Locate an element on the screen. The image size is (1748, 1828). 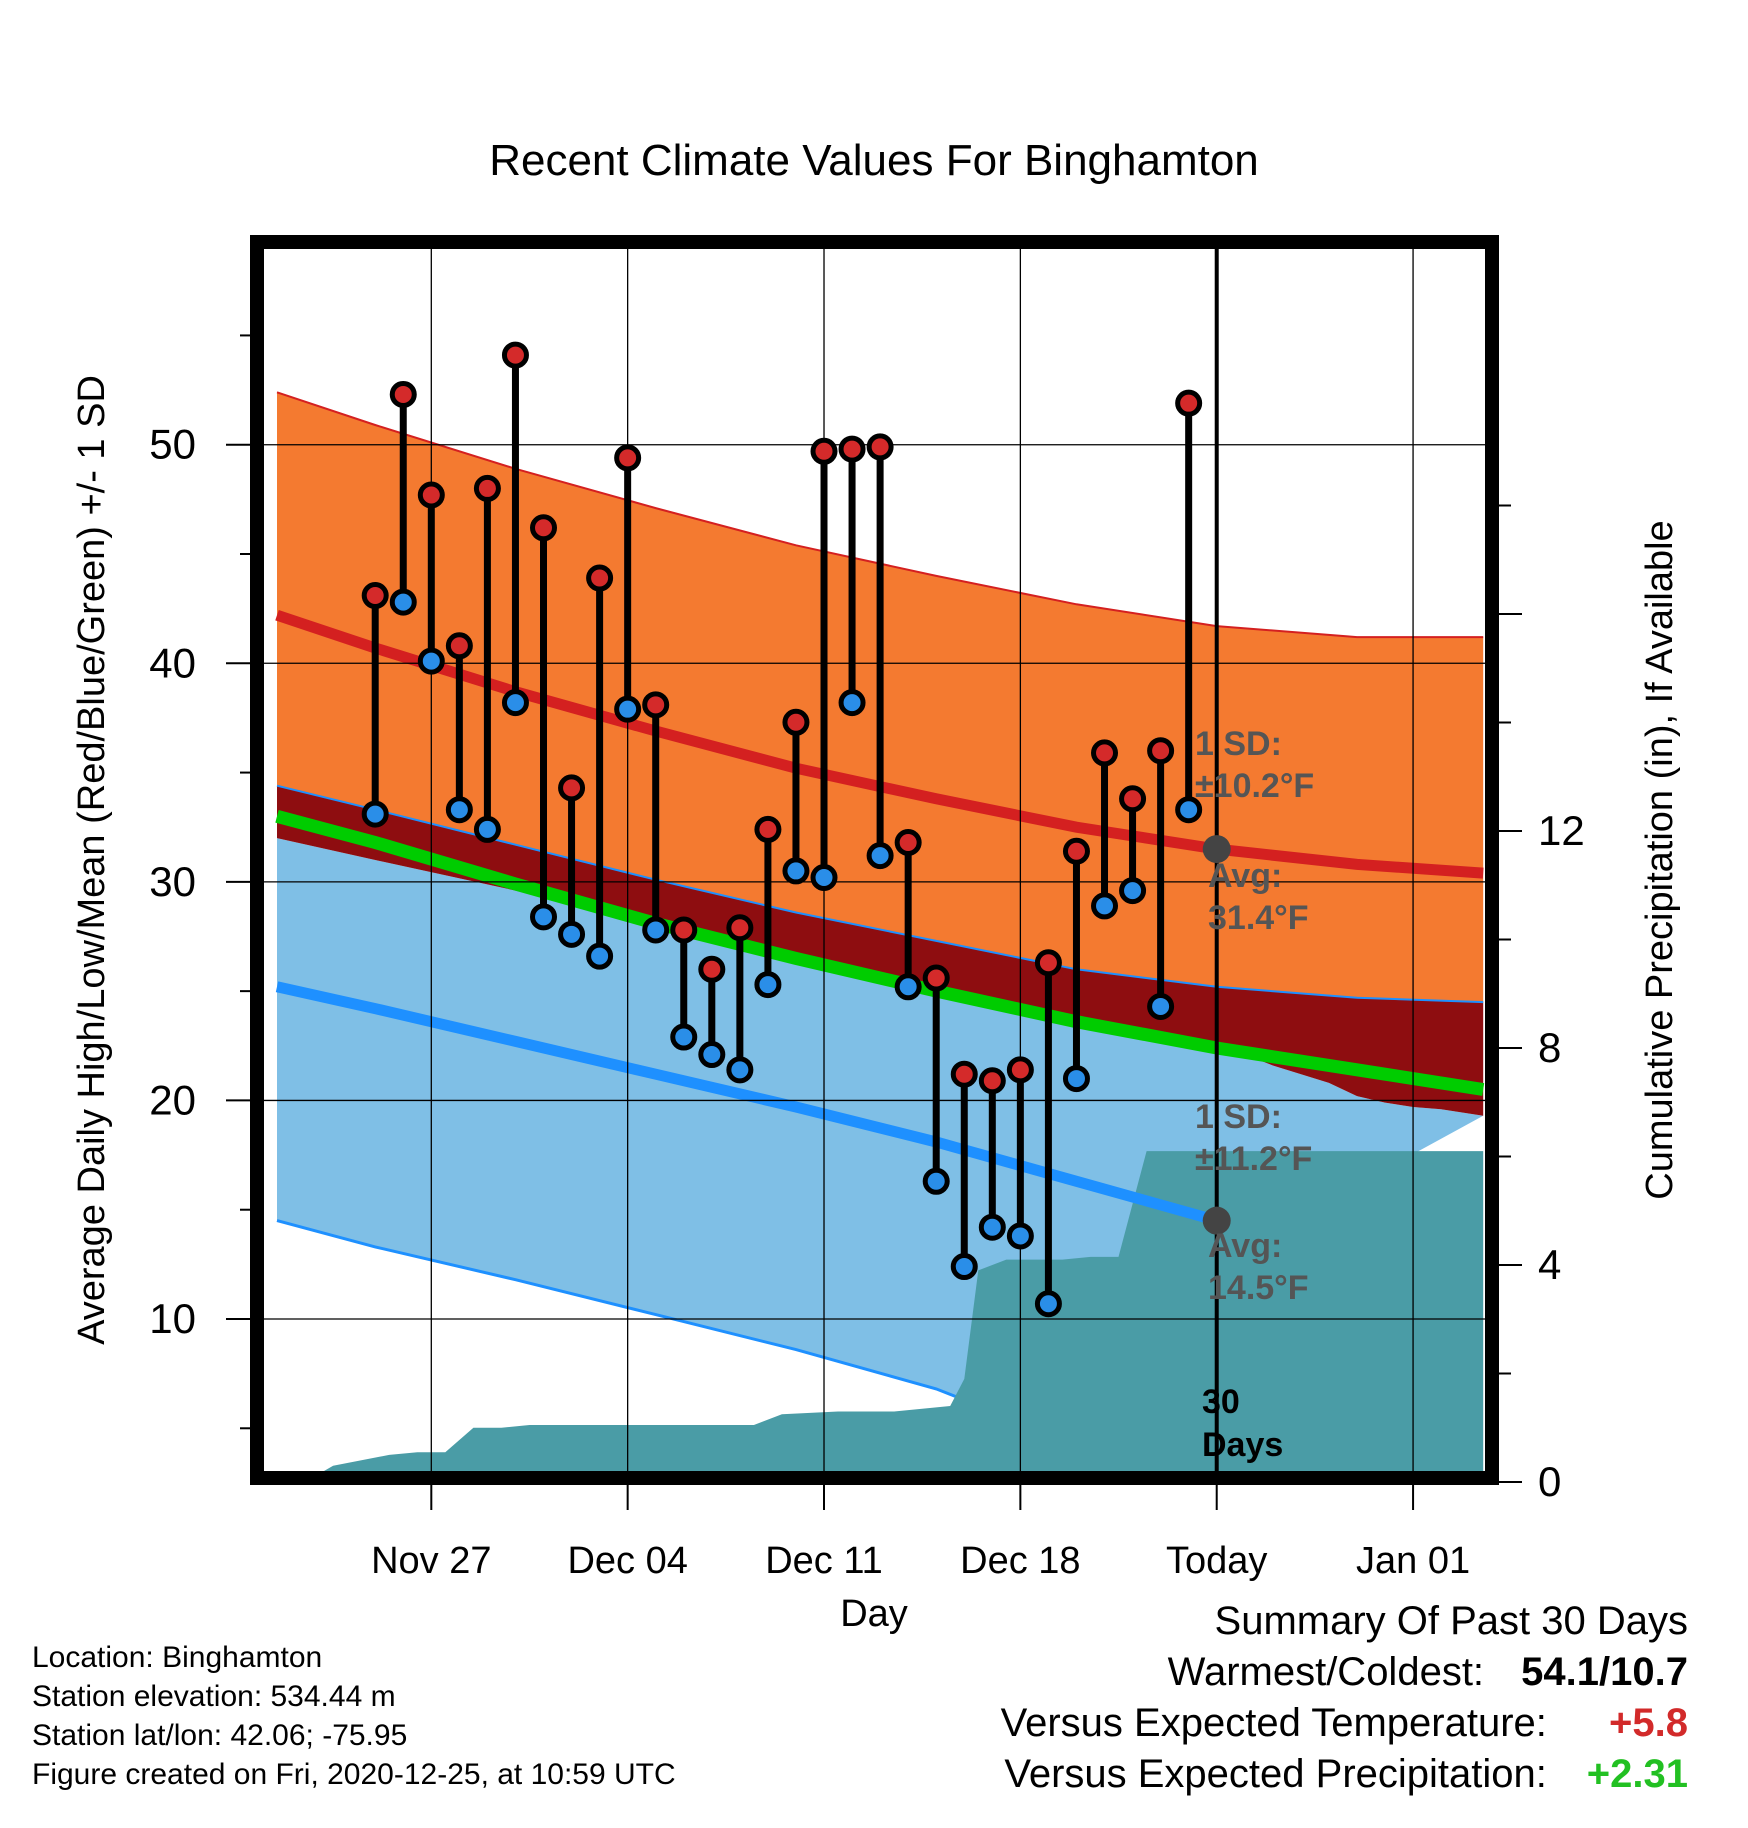
normal-mean-line is located at coordinates (880, 953).